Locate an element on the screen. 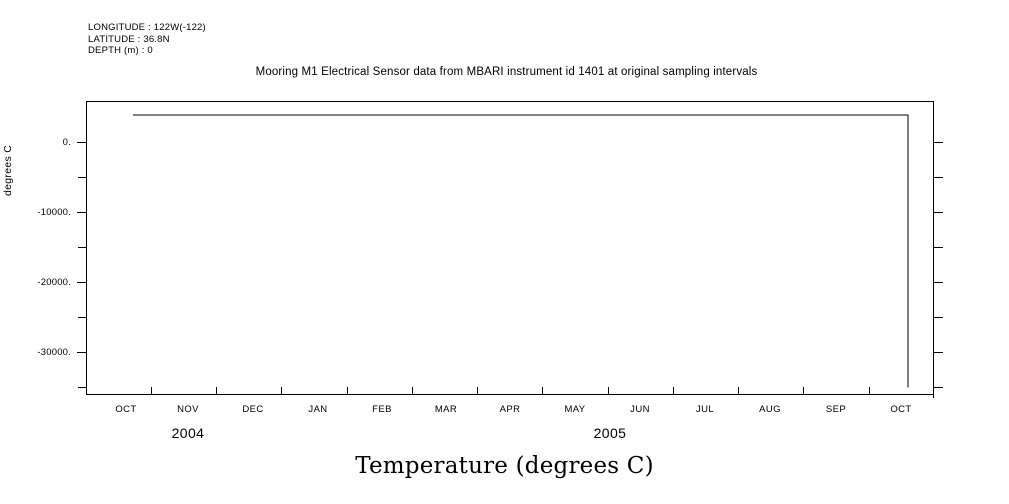  axis-spine-left is located at coordinates (86, 248).